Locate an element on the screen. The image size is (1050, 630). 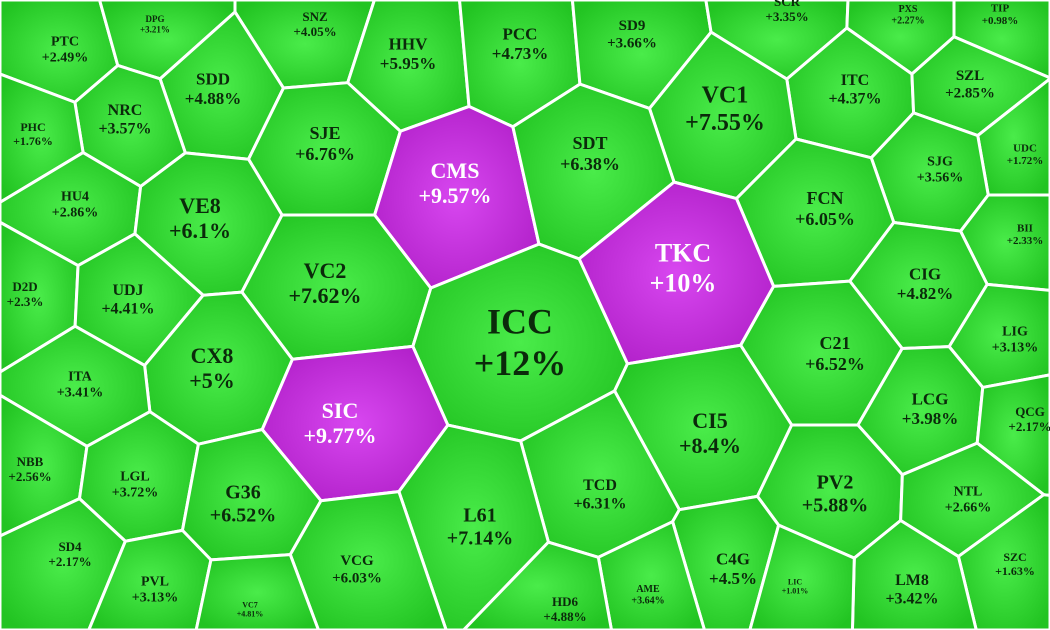
cell-ticker: C4G is located at coordinates (733, 559).